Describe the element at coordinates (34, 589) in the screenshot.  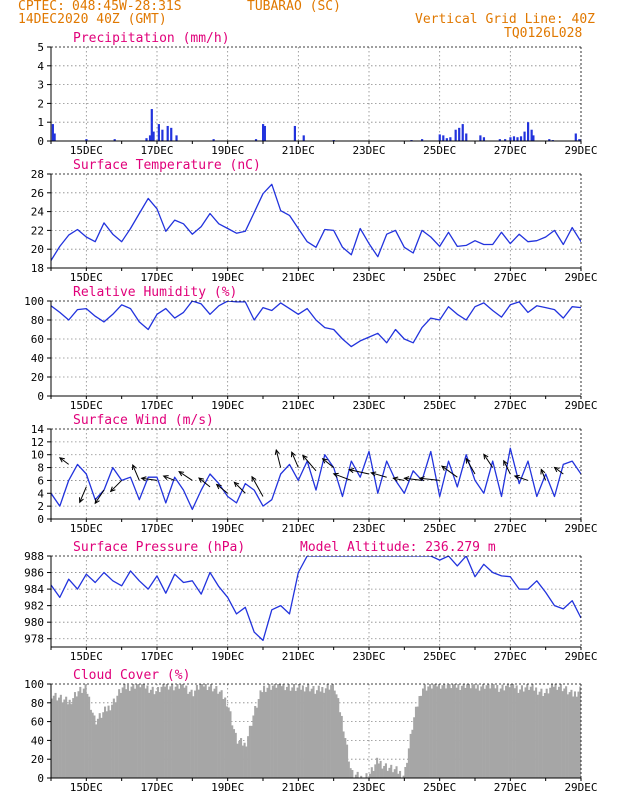
I see `y-tick-label: 984` at that location.